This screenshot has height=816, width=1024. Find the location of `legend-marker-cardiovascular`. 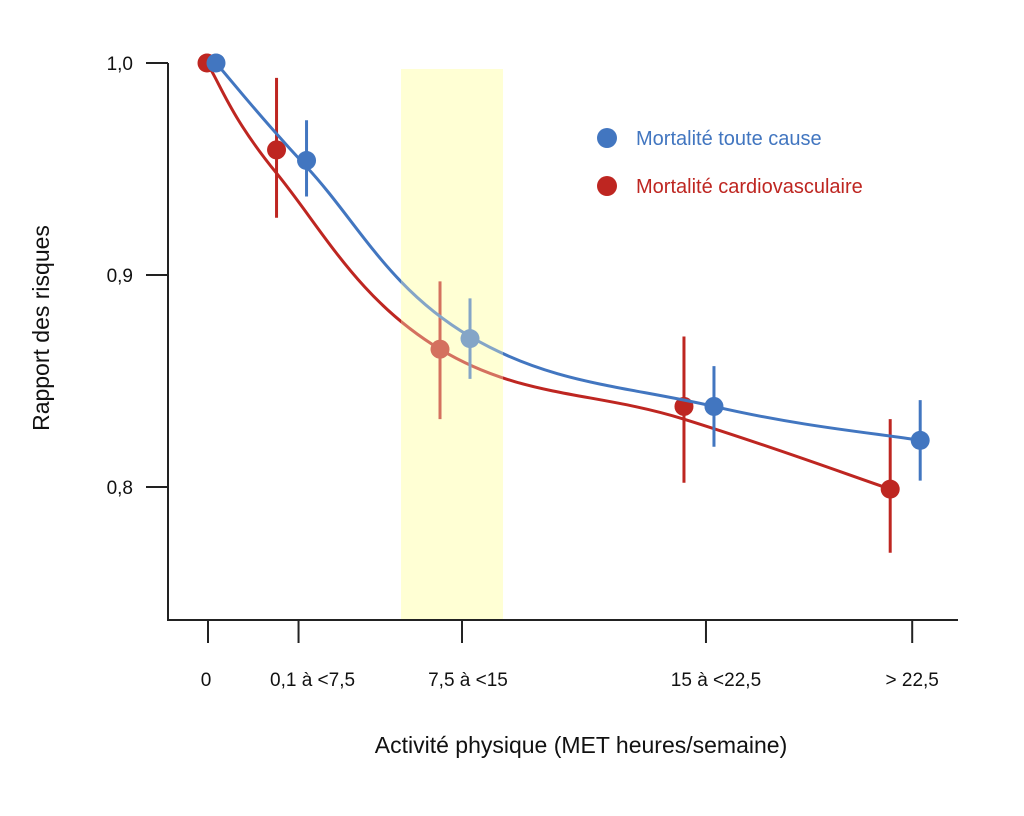

legend-marker-cardiovascular is located at coordinates (607, 186).